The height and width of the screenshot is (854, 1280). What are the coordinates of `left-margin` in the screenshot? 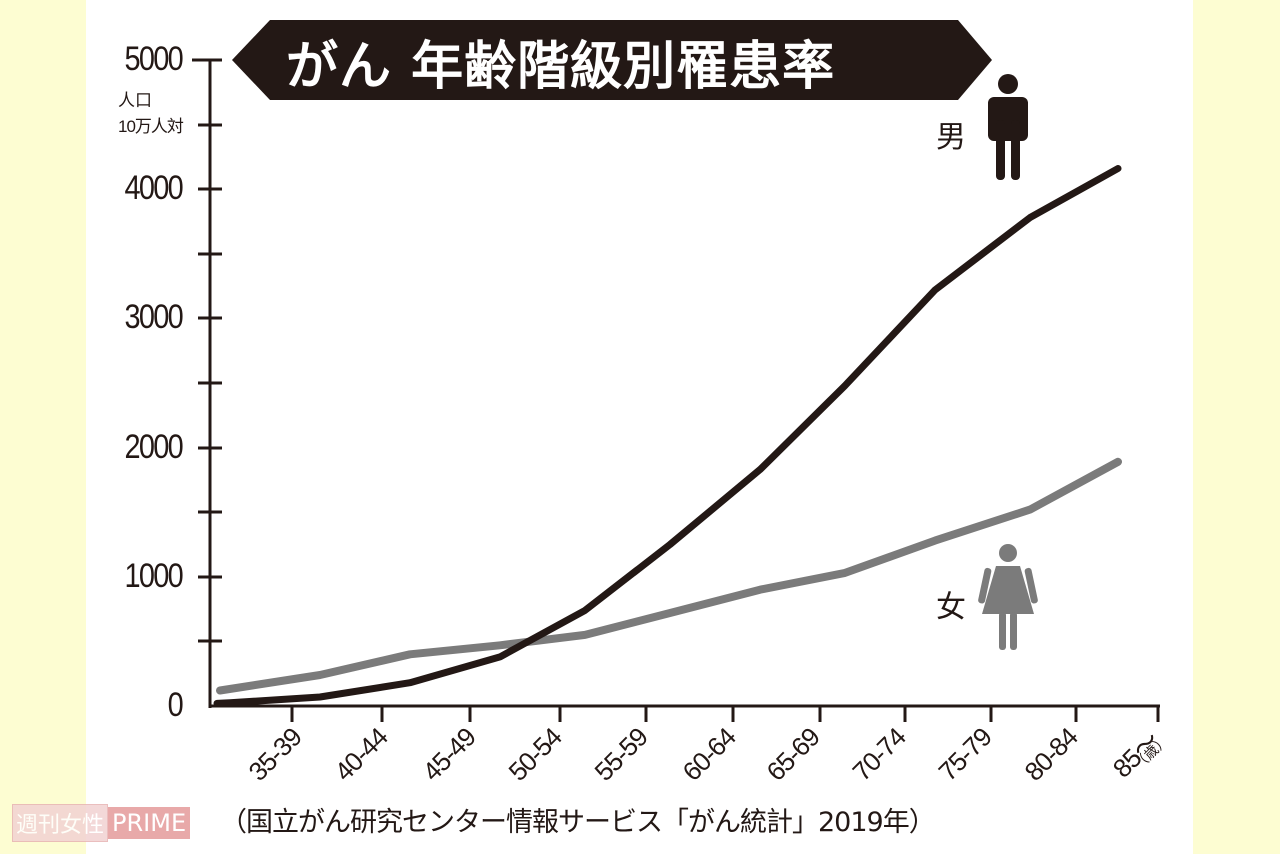 It's located at (43, 427).